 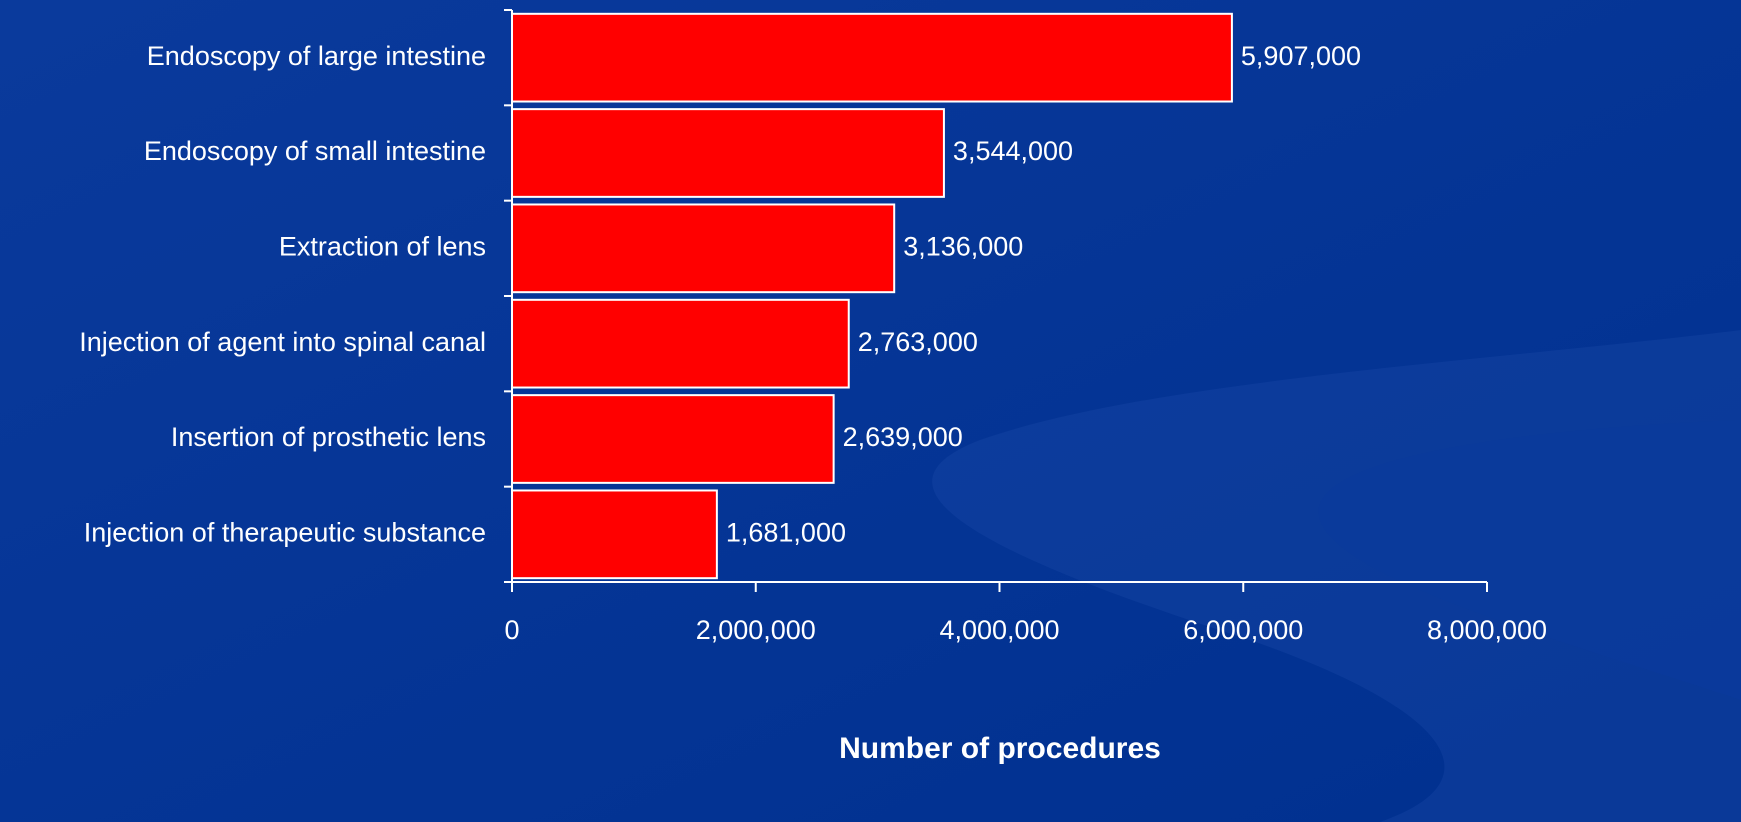 What do you see at coordinates (282, 342) in the screenshot?
I see `y-tick-label: Injection of agent into spinal canal` at bounding box center [282, 342].